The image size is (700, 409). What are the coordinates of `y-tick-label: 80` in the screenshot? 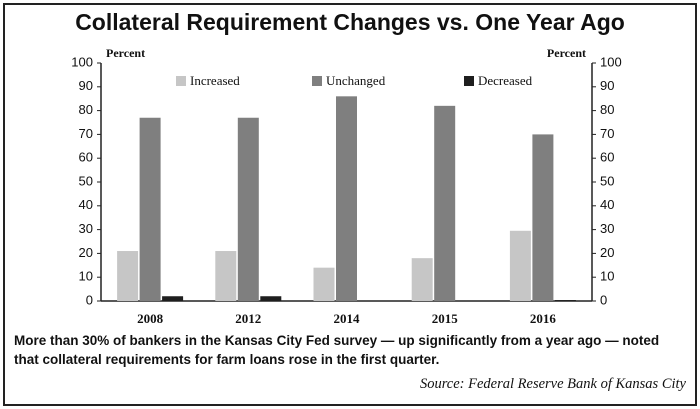 It's located at (86, 109).